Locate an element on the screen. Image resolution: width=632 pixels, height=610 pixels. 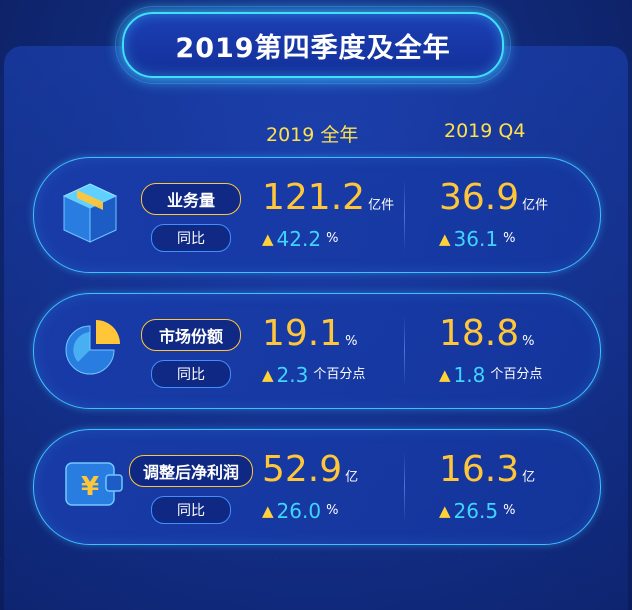
q4-value: 16.3 亿 is located at coordinates (487, 469).